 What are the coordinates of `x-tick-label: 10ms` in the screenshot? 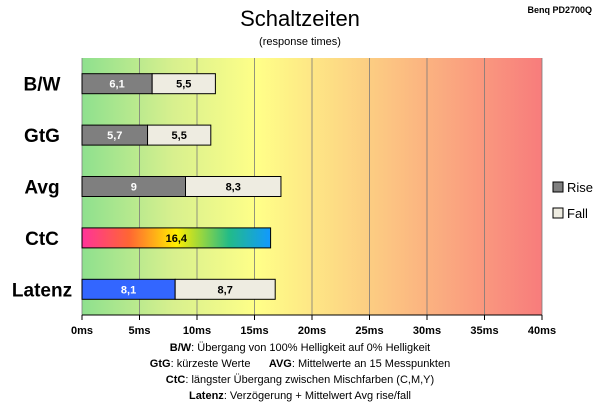 It's located at (197, 331).